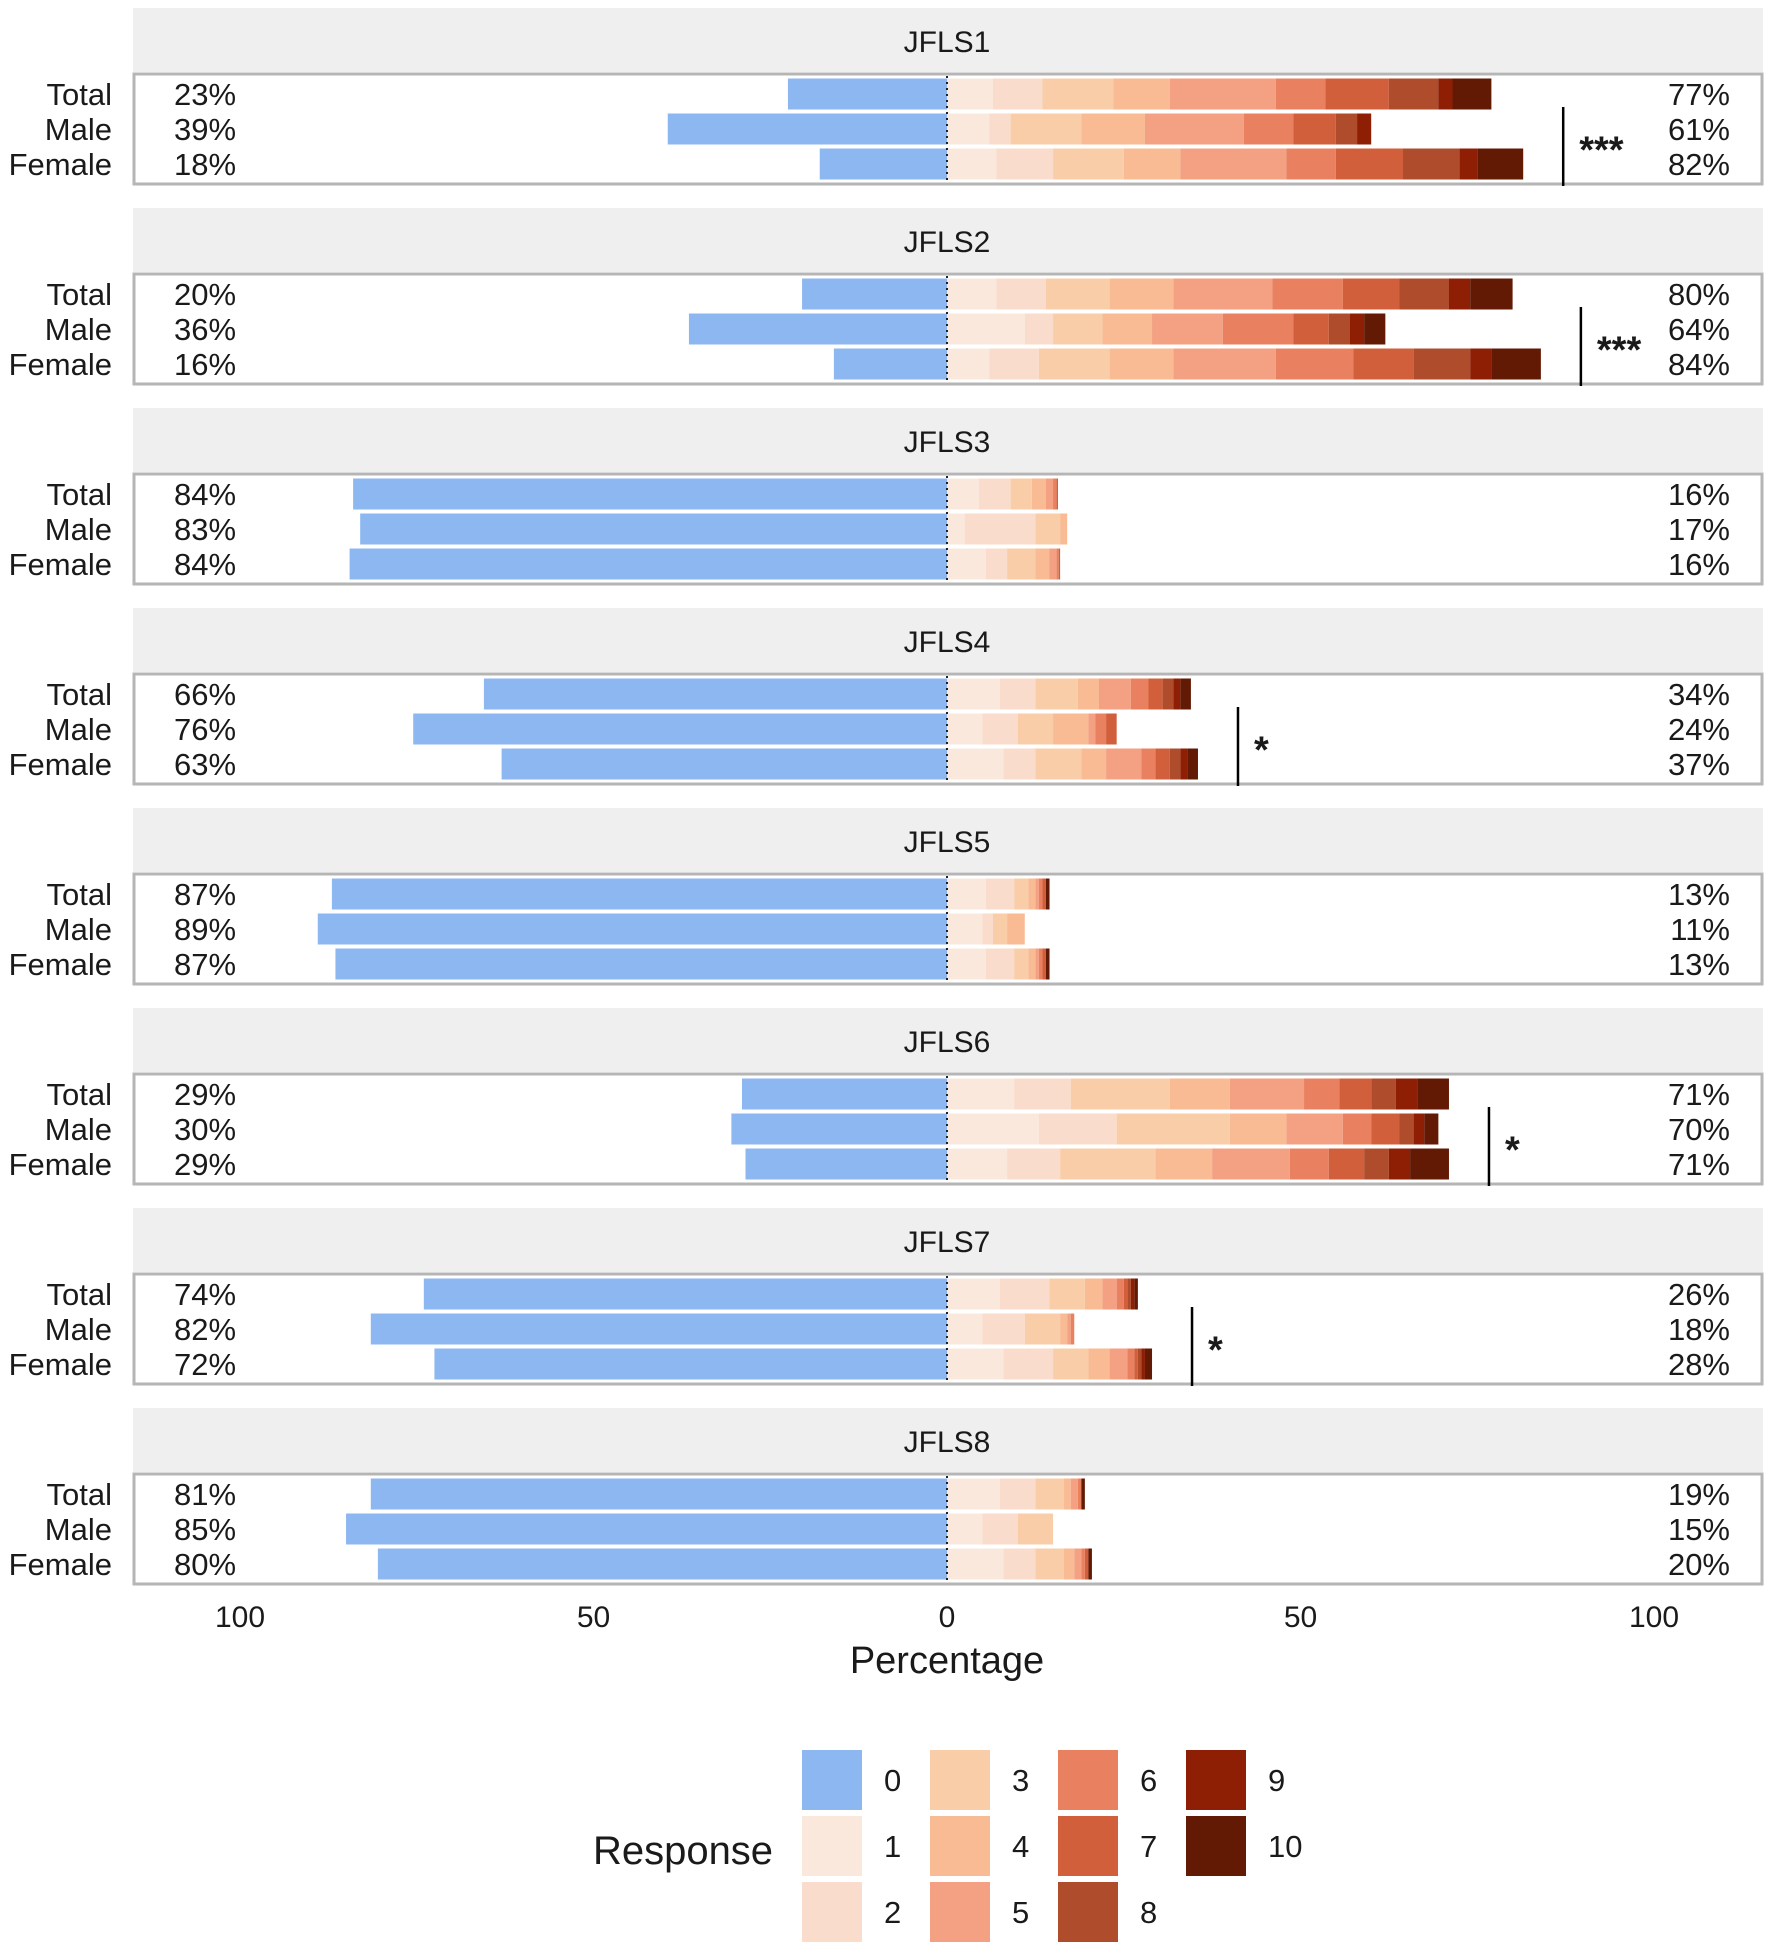 This screenshot has height=1955, width=1772. I want to click on left-percent-label: 39%, so click(205, 129).